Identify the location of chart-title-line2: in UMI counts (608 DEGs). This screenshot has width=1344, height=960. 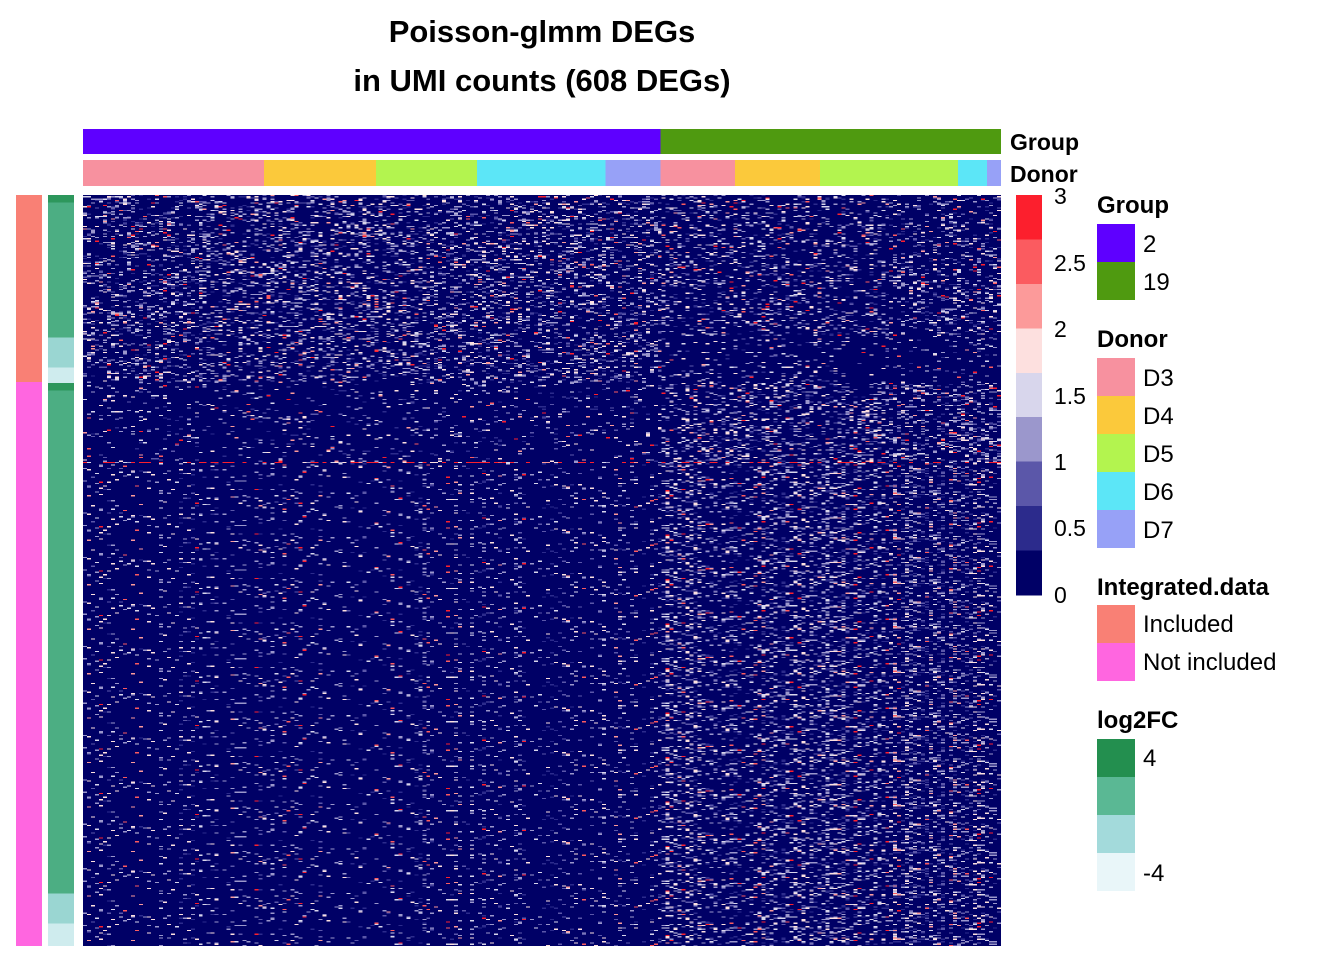
(542, 81).